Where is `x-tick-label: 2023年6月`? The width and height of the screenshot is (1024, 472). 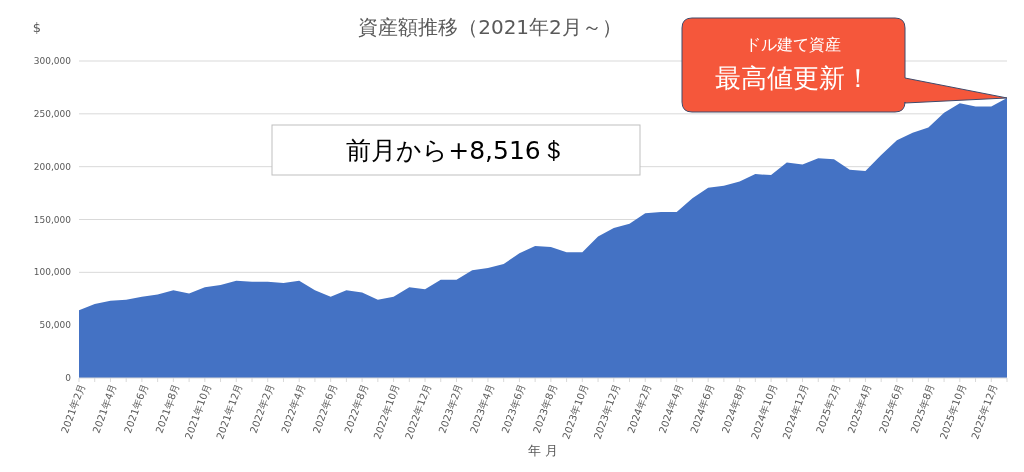 x-tick-label: 2023年6月 is located at coordinates (513, 408).